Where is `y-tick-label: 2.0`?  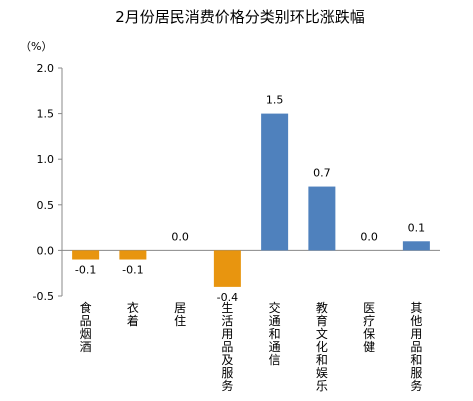
y-tick-label: 2.0 is located at coordinates (46, 68).